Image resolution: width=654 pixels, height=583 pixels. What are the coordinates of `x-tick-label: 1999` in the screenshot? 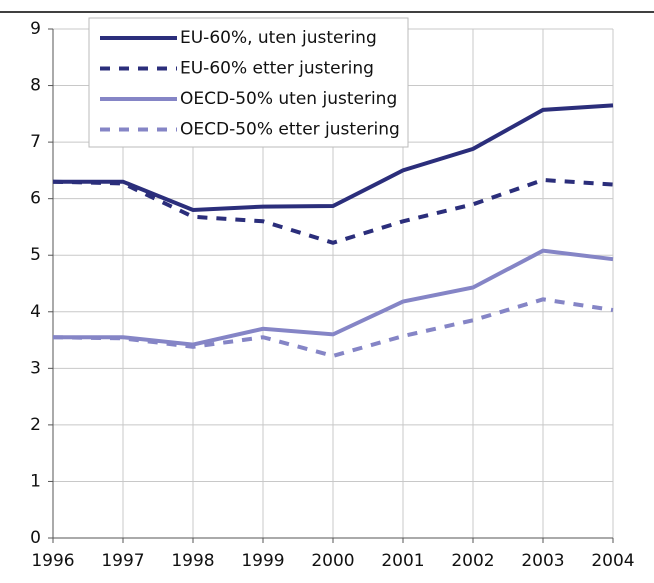 It's located at (262, 561).